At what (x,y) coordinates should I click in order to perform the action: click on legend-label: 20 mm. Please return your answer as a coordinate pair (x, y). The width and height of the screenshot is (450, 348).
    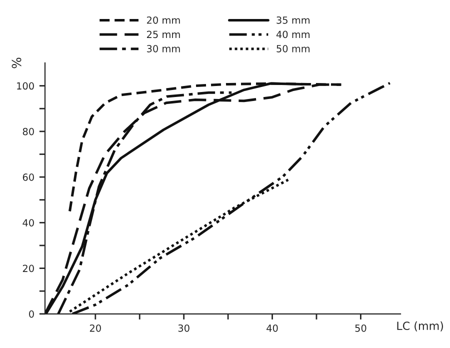
    Looking at the image, I should click on (163, 20).